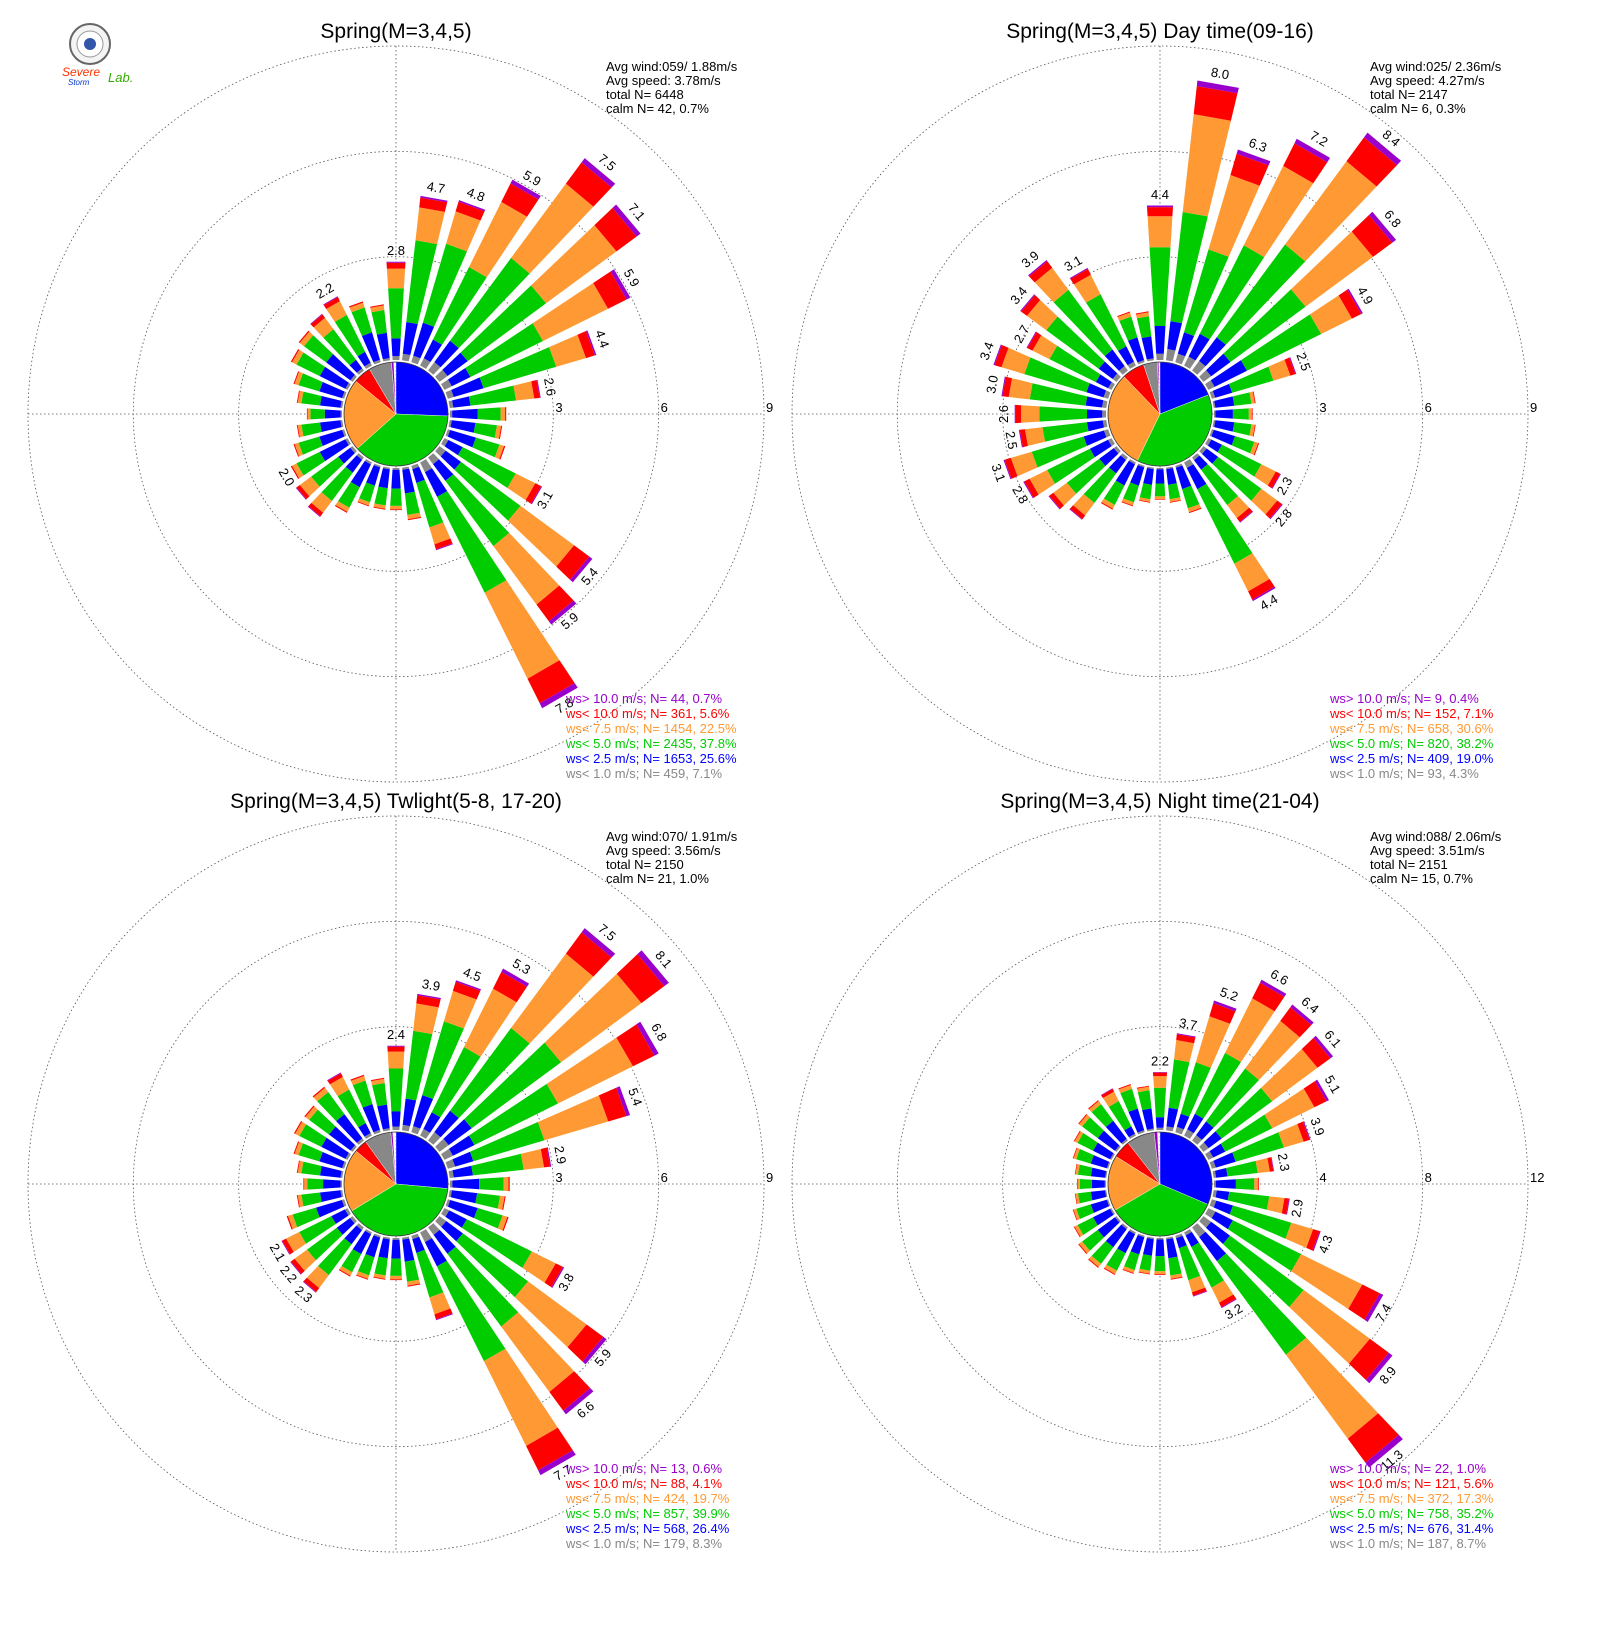 The width and height of the screenshot is (1620, 1640). Describe the element at coordinates (1220, 73) in the screenshot. I see `bar-total-label: 8.0` at that location.